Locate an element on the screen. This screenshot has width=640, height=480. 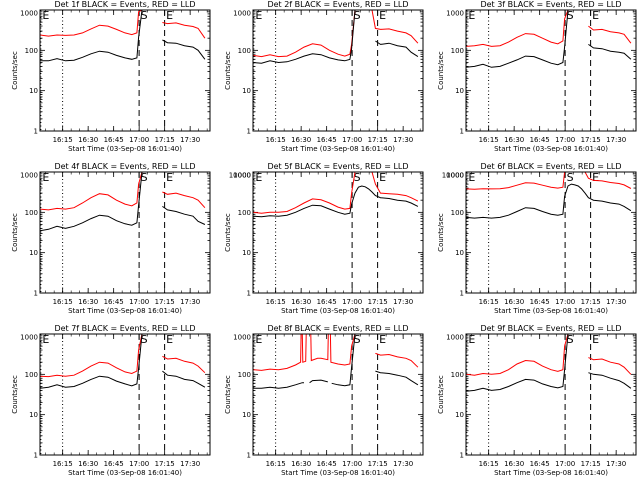
panel-title: Det 7f BLACK = Events, RED = LLD is located at coordinates (124, 328).